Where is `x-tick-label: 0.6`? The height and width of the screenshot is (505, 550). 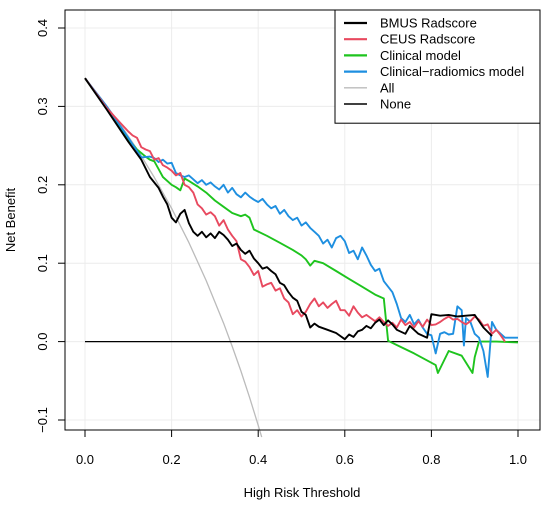 x-tick-label: 0.6 is located at coordinates (345, 459).